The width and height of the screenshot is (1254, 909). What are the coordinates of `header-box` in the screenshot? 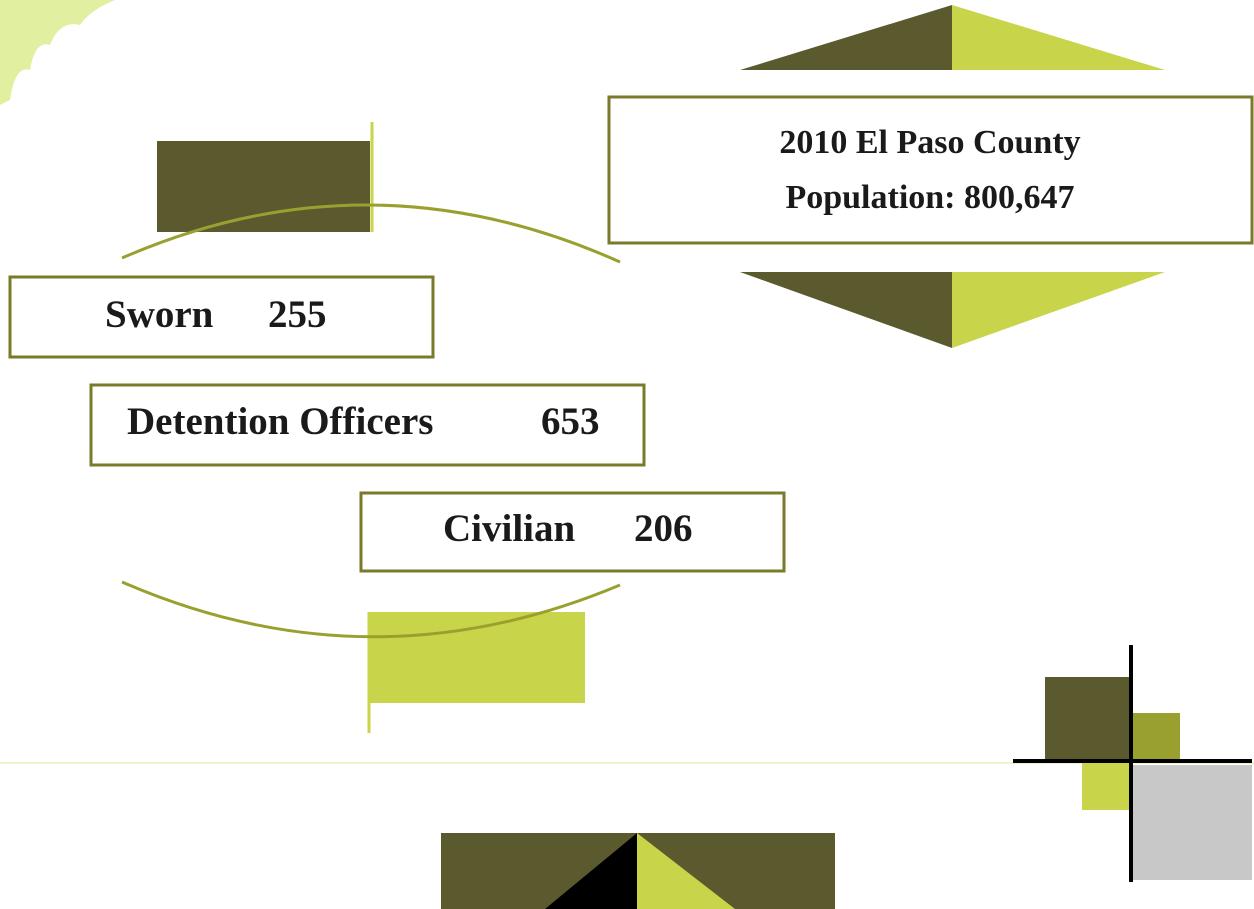 It's located at (930, 170).